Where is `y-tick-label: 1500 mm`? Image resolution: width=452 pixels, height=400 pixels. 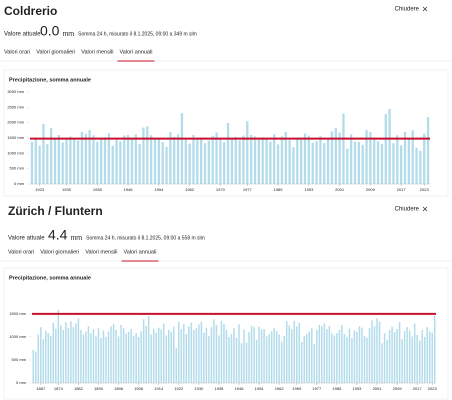 y-tick-label: 1500 mm is located at coordinates (15, 137).